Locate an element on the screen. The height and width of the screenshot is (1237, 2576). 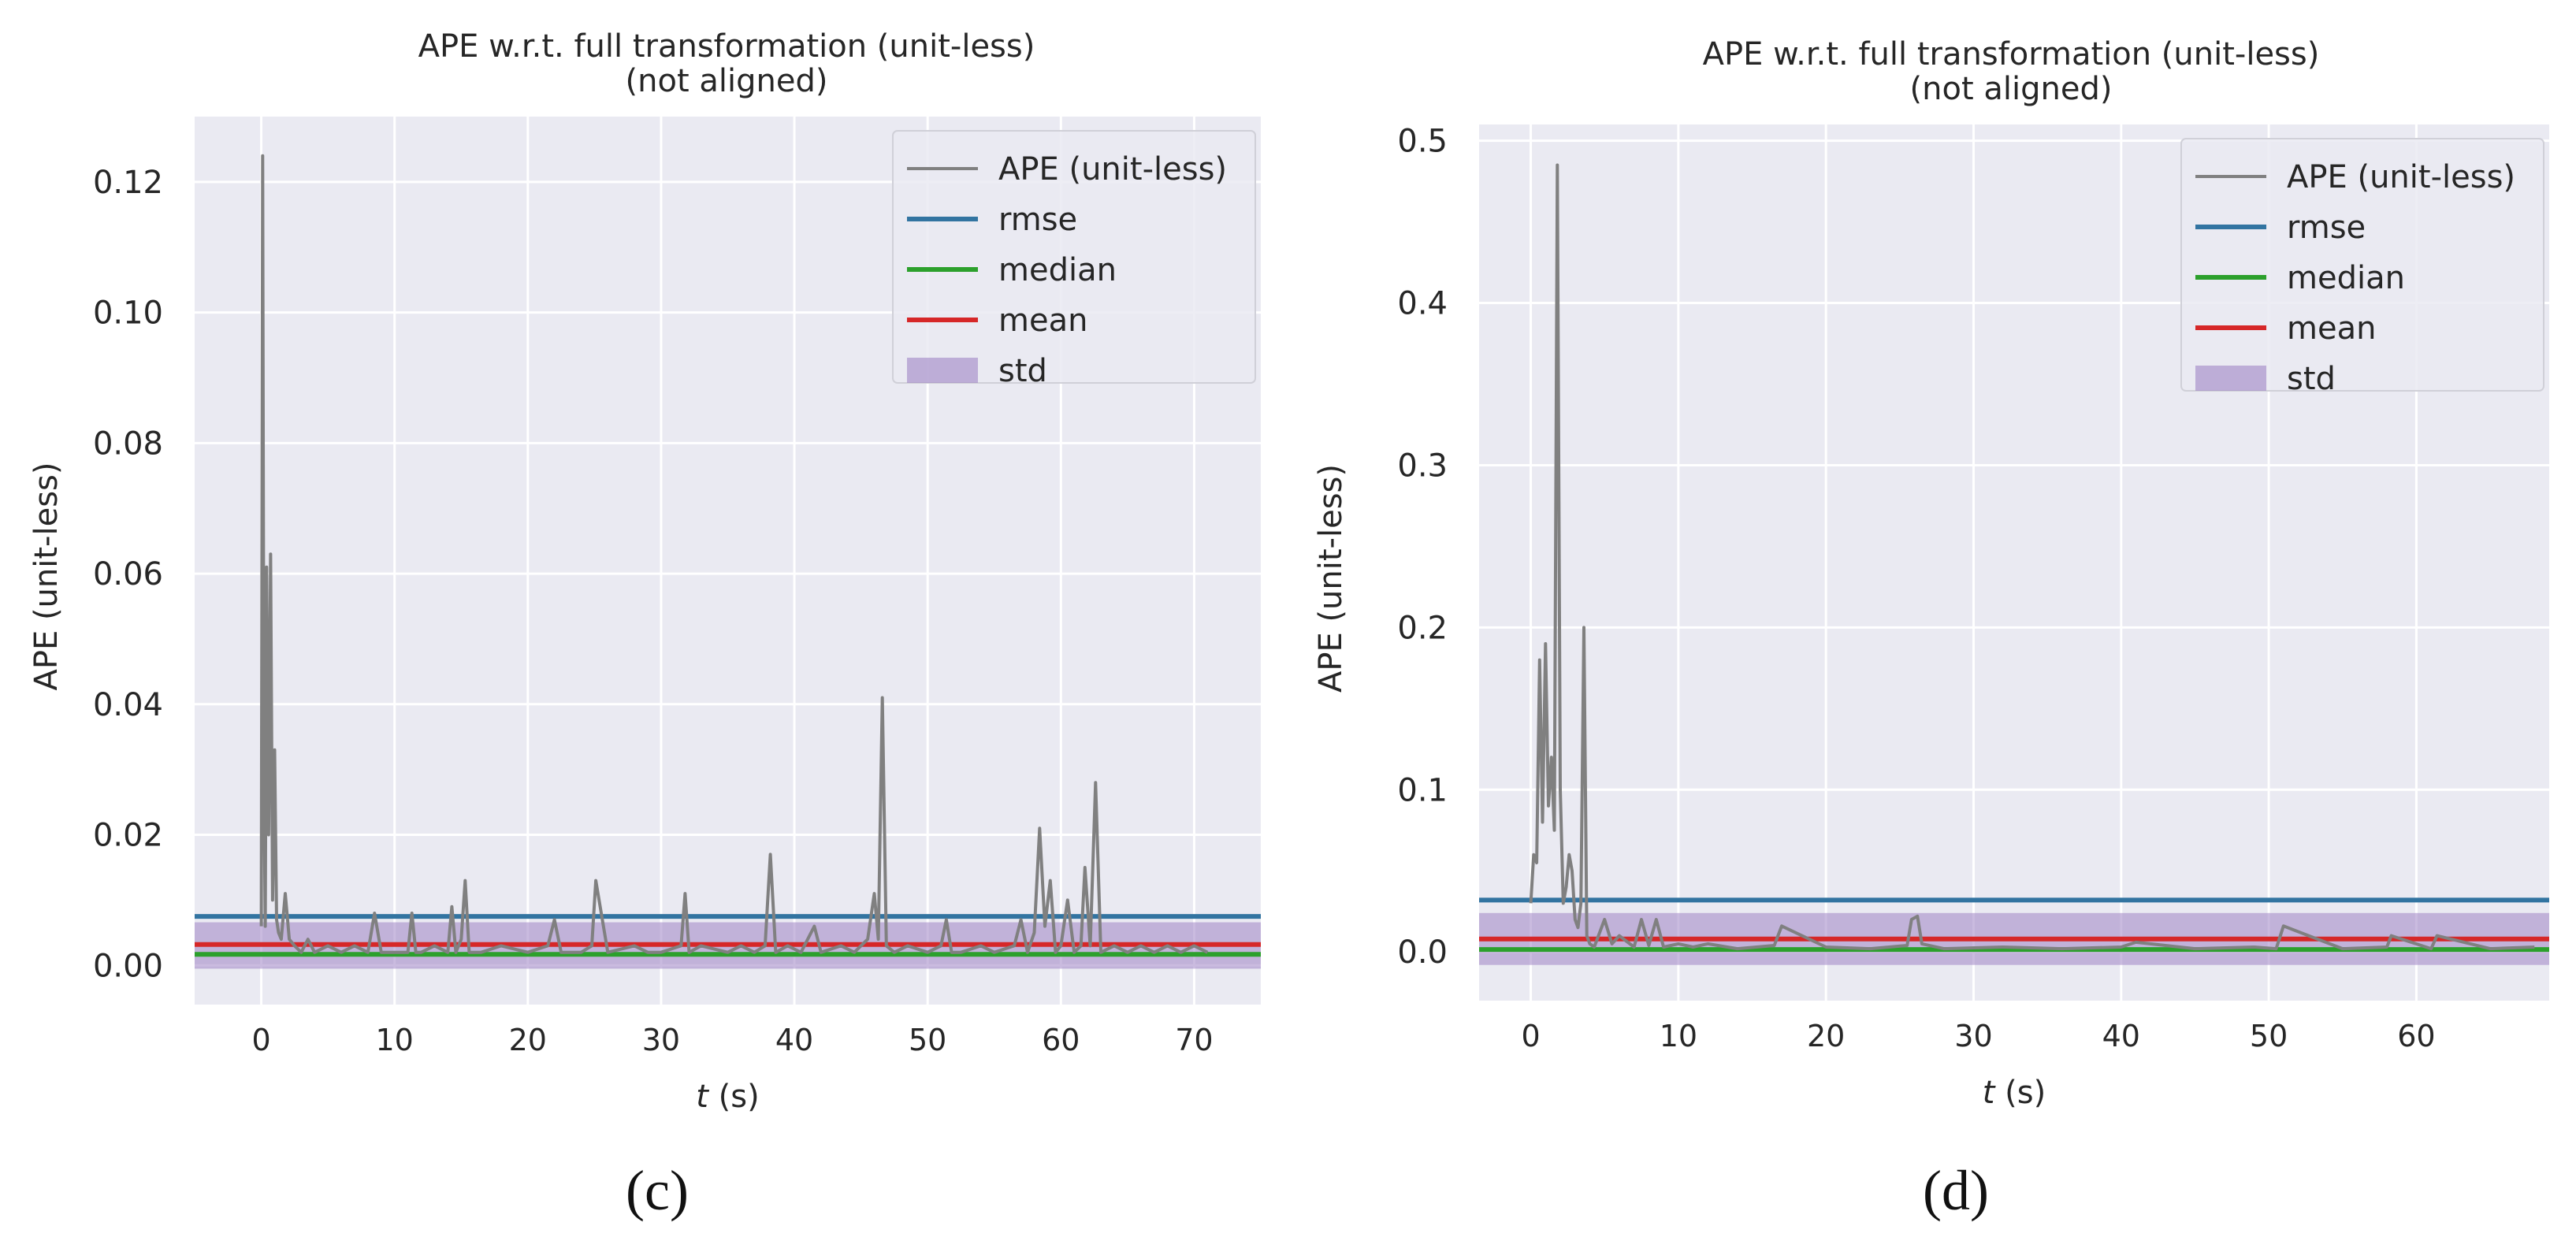
y-tick-label: 0.04 is located at coordinates (128, 705).